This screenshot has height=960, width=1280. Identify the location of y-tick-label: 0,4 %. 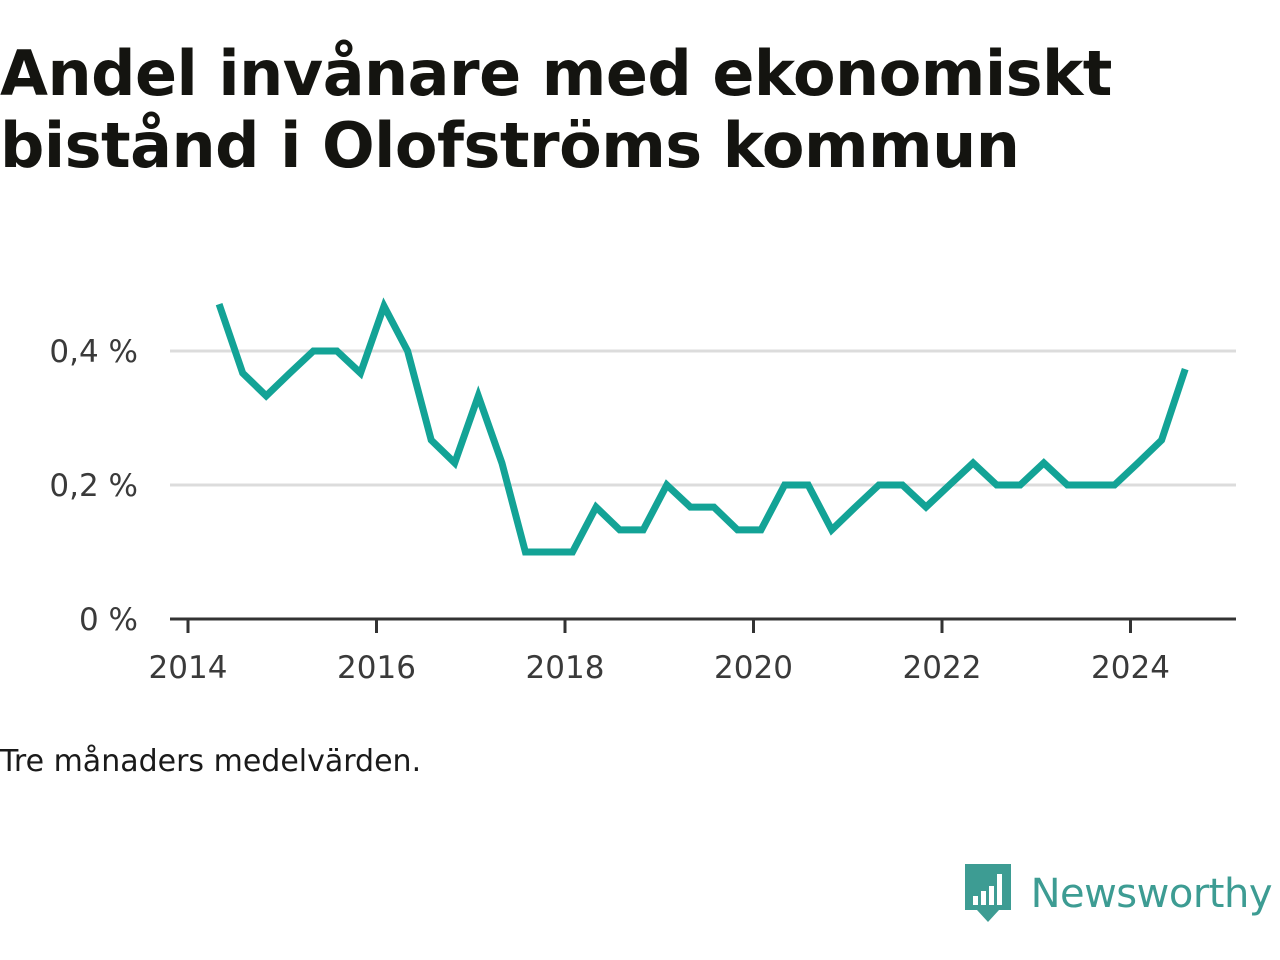
(93, 352).